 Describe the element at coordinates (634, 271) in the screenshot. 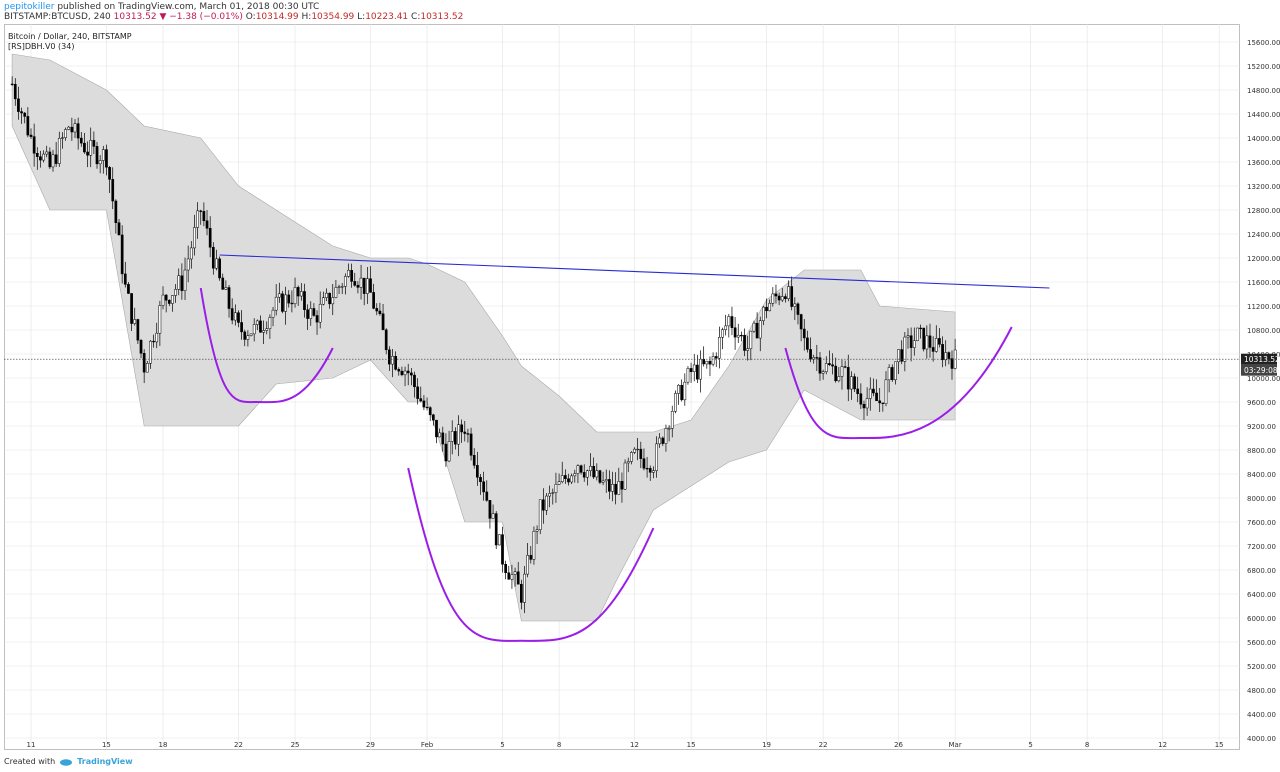

I see `neckline-trendline` at that location.